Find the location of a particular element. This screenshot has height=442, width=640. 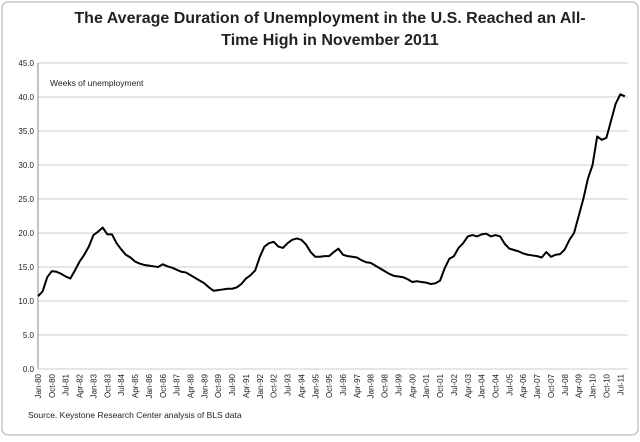

x-tick-label: Jul-08 is located at coordinates (565, 384).